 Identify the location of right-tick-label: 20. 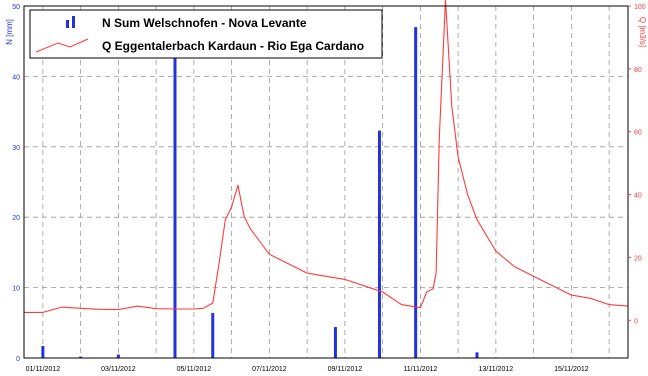
(638, 258).